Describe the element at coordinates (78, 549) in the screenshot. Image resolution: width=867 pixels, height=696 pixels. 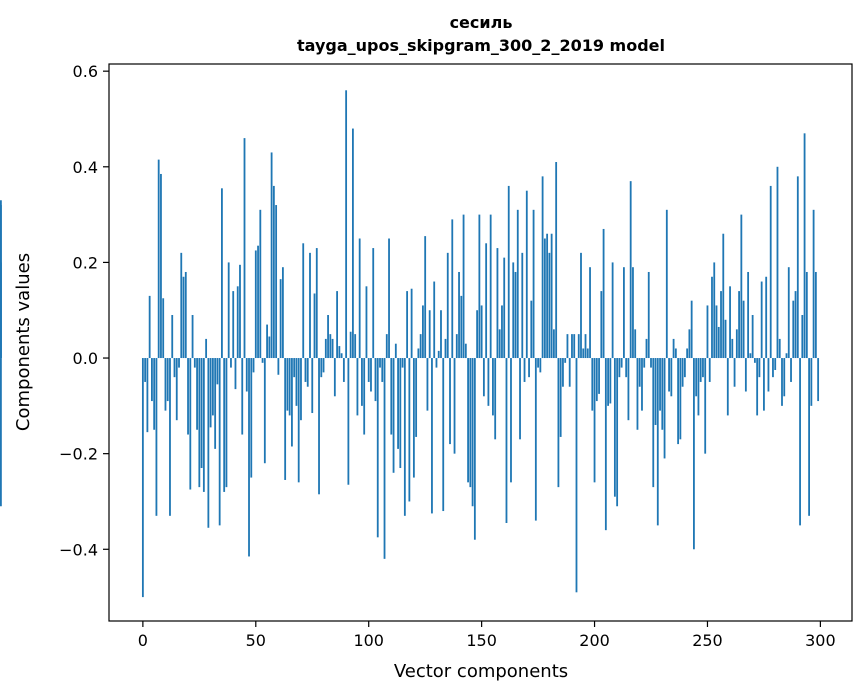
I see `y-tick-label: −0.4` at that location.